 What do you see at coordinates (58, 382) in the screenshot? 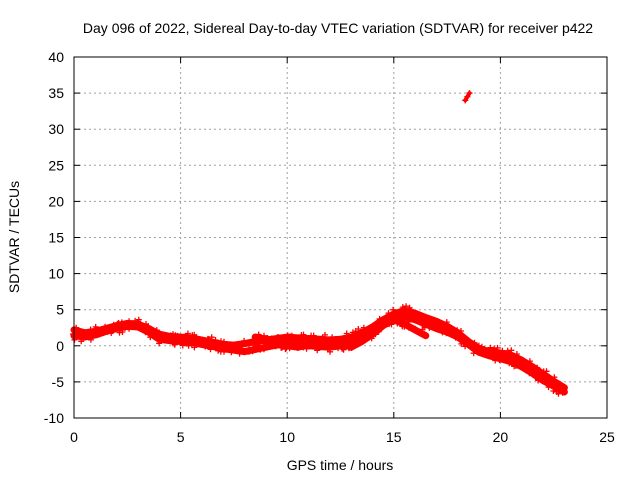
I see `y-tick-label: -5` at bounding box center [58, 382].